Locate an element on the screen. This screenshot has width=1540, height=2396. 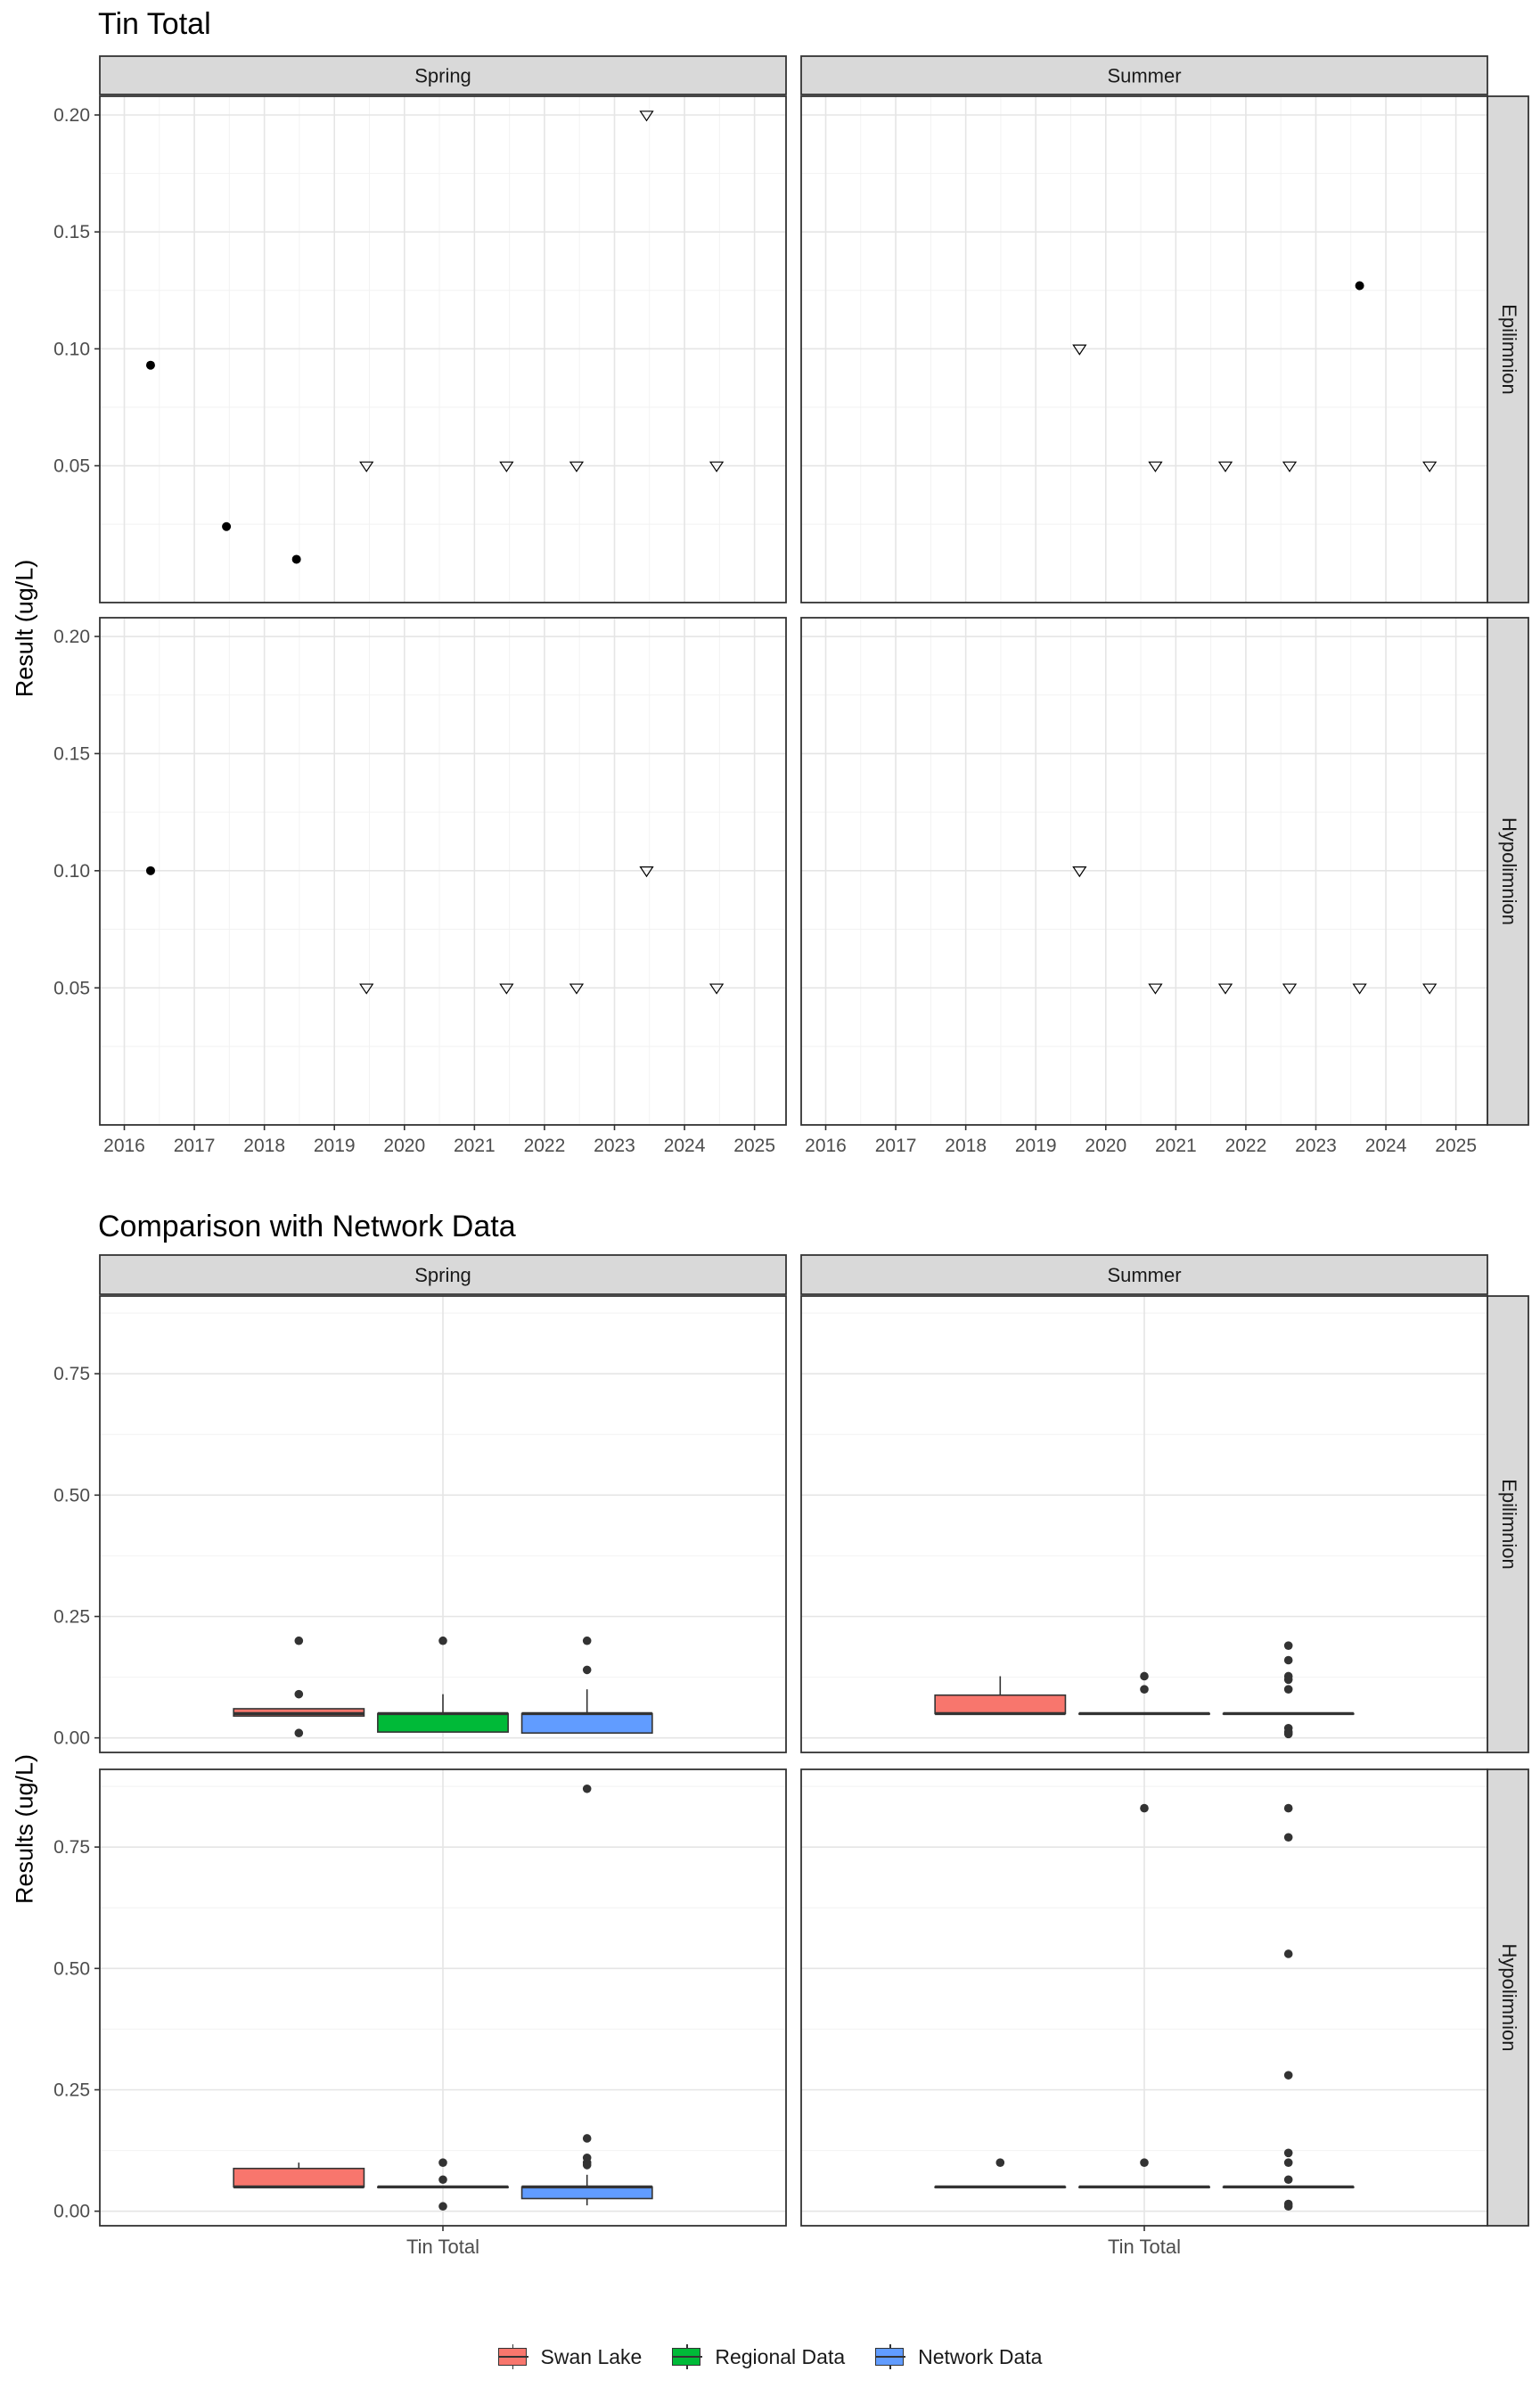
facet-label-spring: Spring is located at coordinates (442, 76).